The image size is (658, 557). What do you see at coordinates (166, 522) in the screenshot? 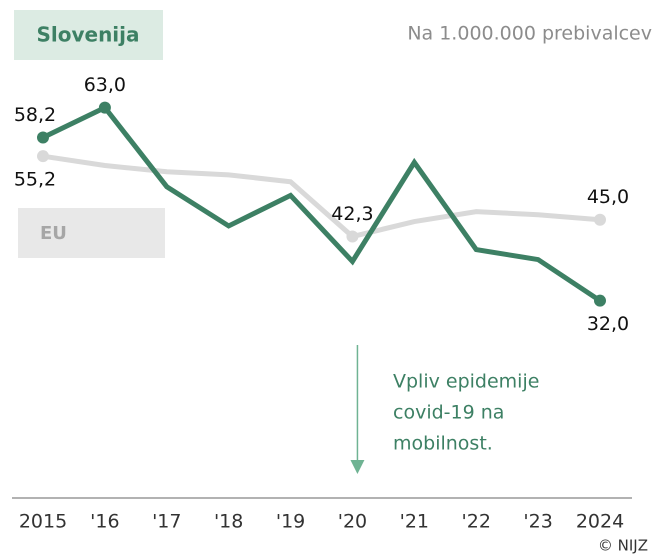
I see `x-tick-label: '17` at bounding box center [166, 522].